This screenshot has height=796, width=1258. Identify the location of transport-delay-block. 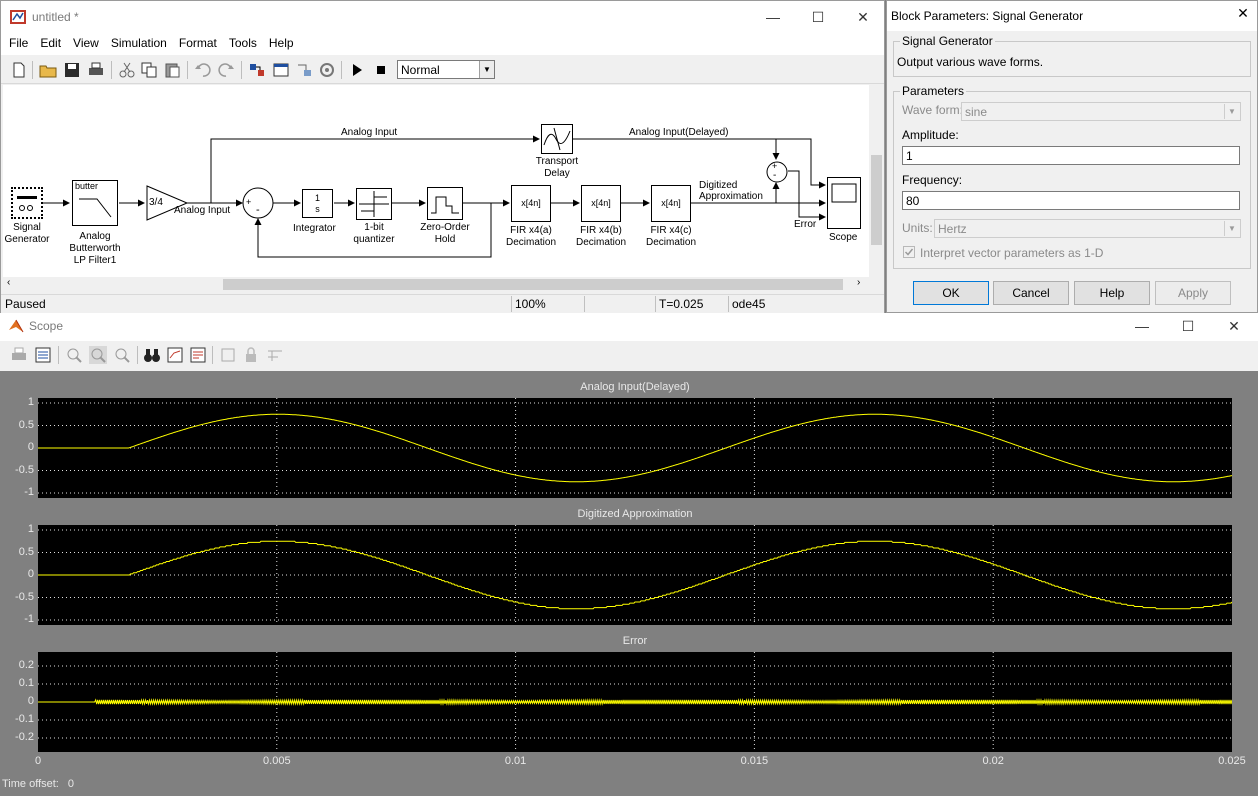
(557, 139).